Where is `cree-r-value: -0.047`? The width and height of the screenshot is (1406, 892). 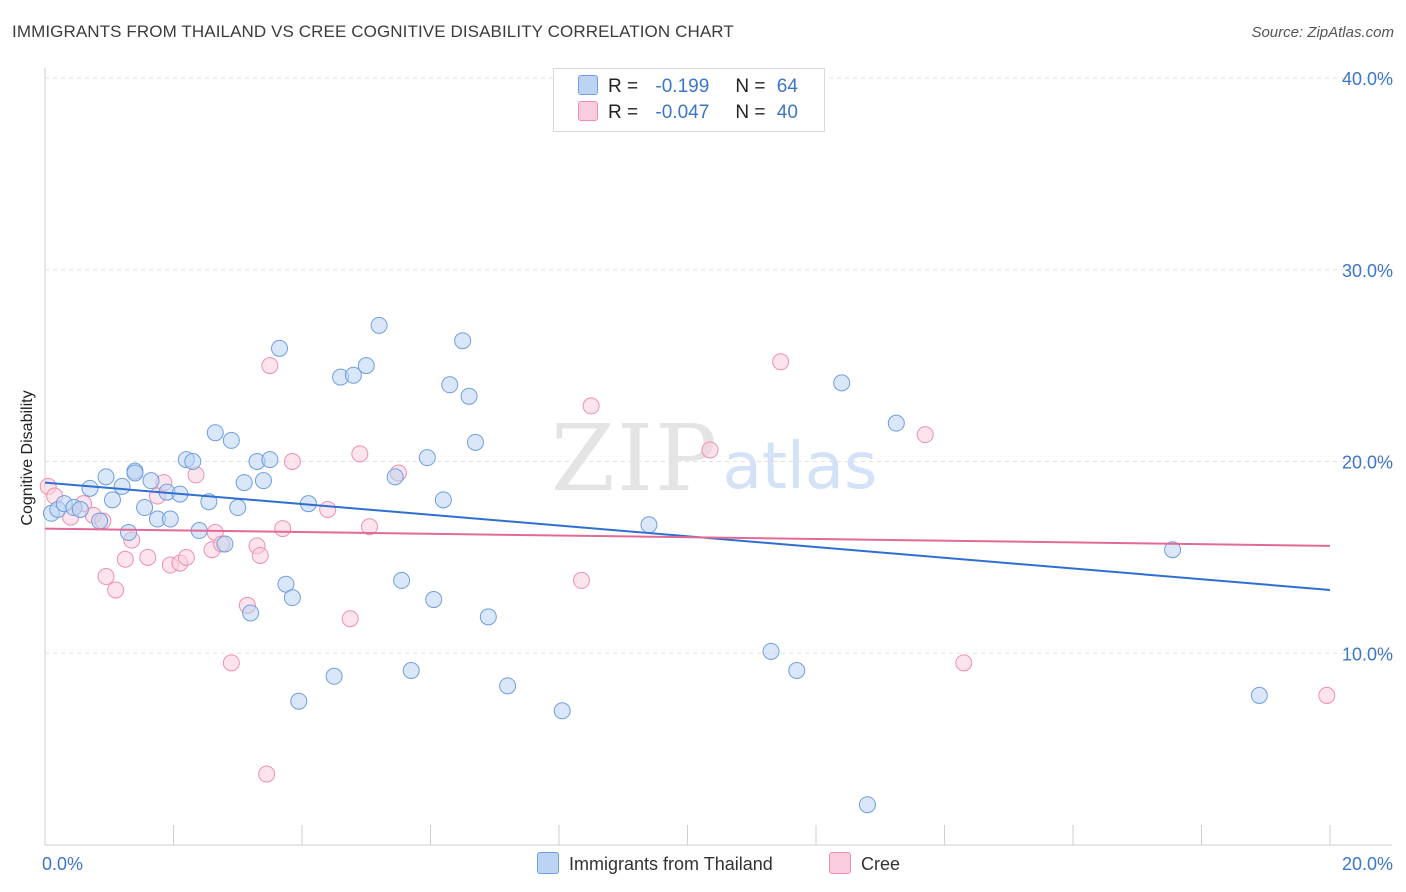
cree-r-value: -0.047 is located at coordinates (682, 112).